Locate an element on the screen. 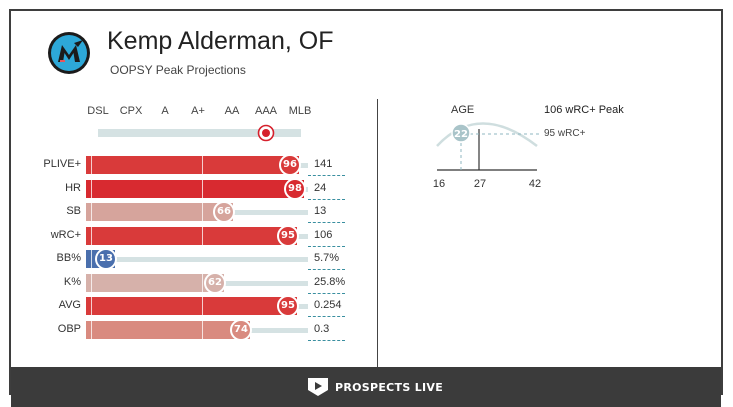 The width and height of the screenshot is (733, 407). age-curve-line is located at coordinates (487, 134).